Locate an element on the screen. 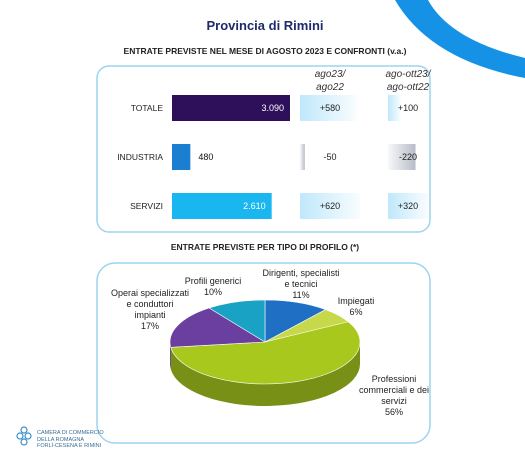 This screenshot has width=525, height=460. comparison-header: ago23/ ago22 is located at coordinates (330, 81).